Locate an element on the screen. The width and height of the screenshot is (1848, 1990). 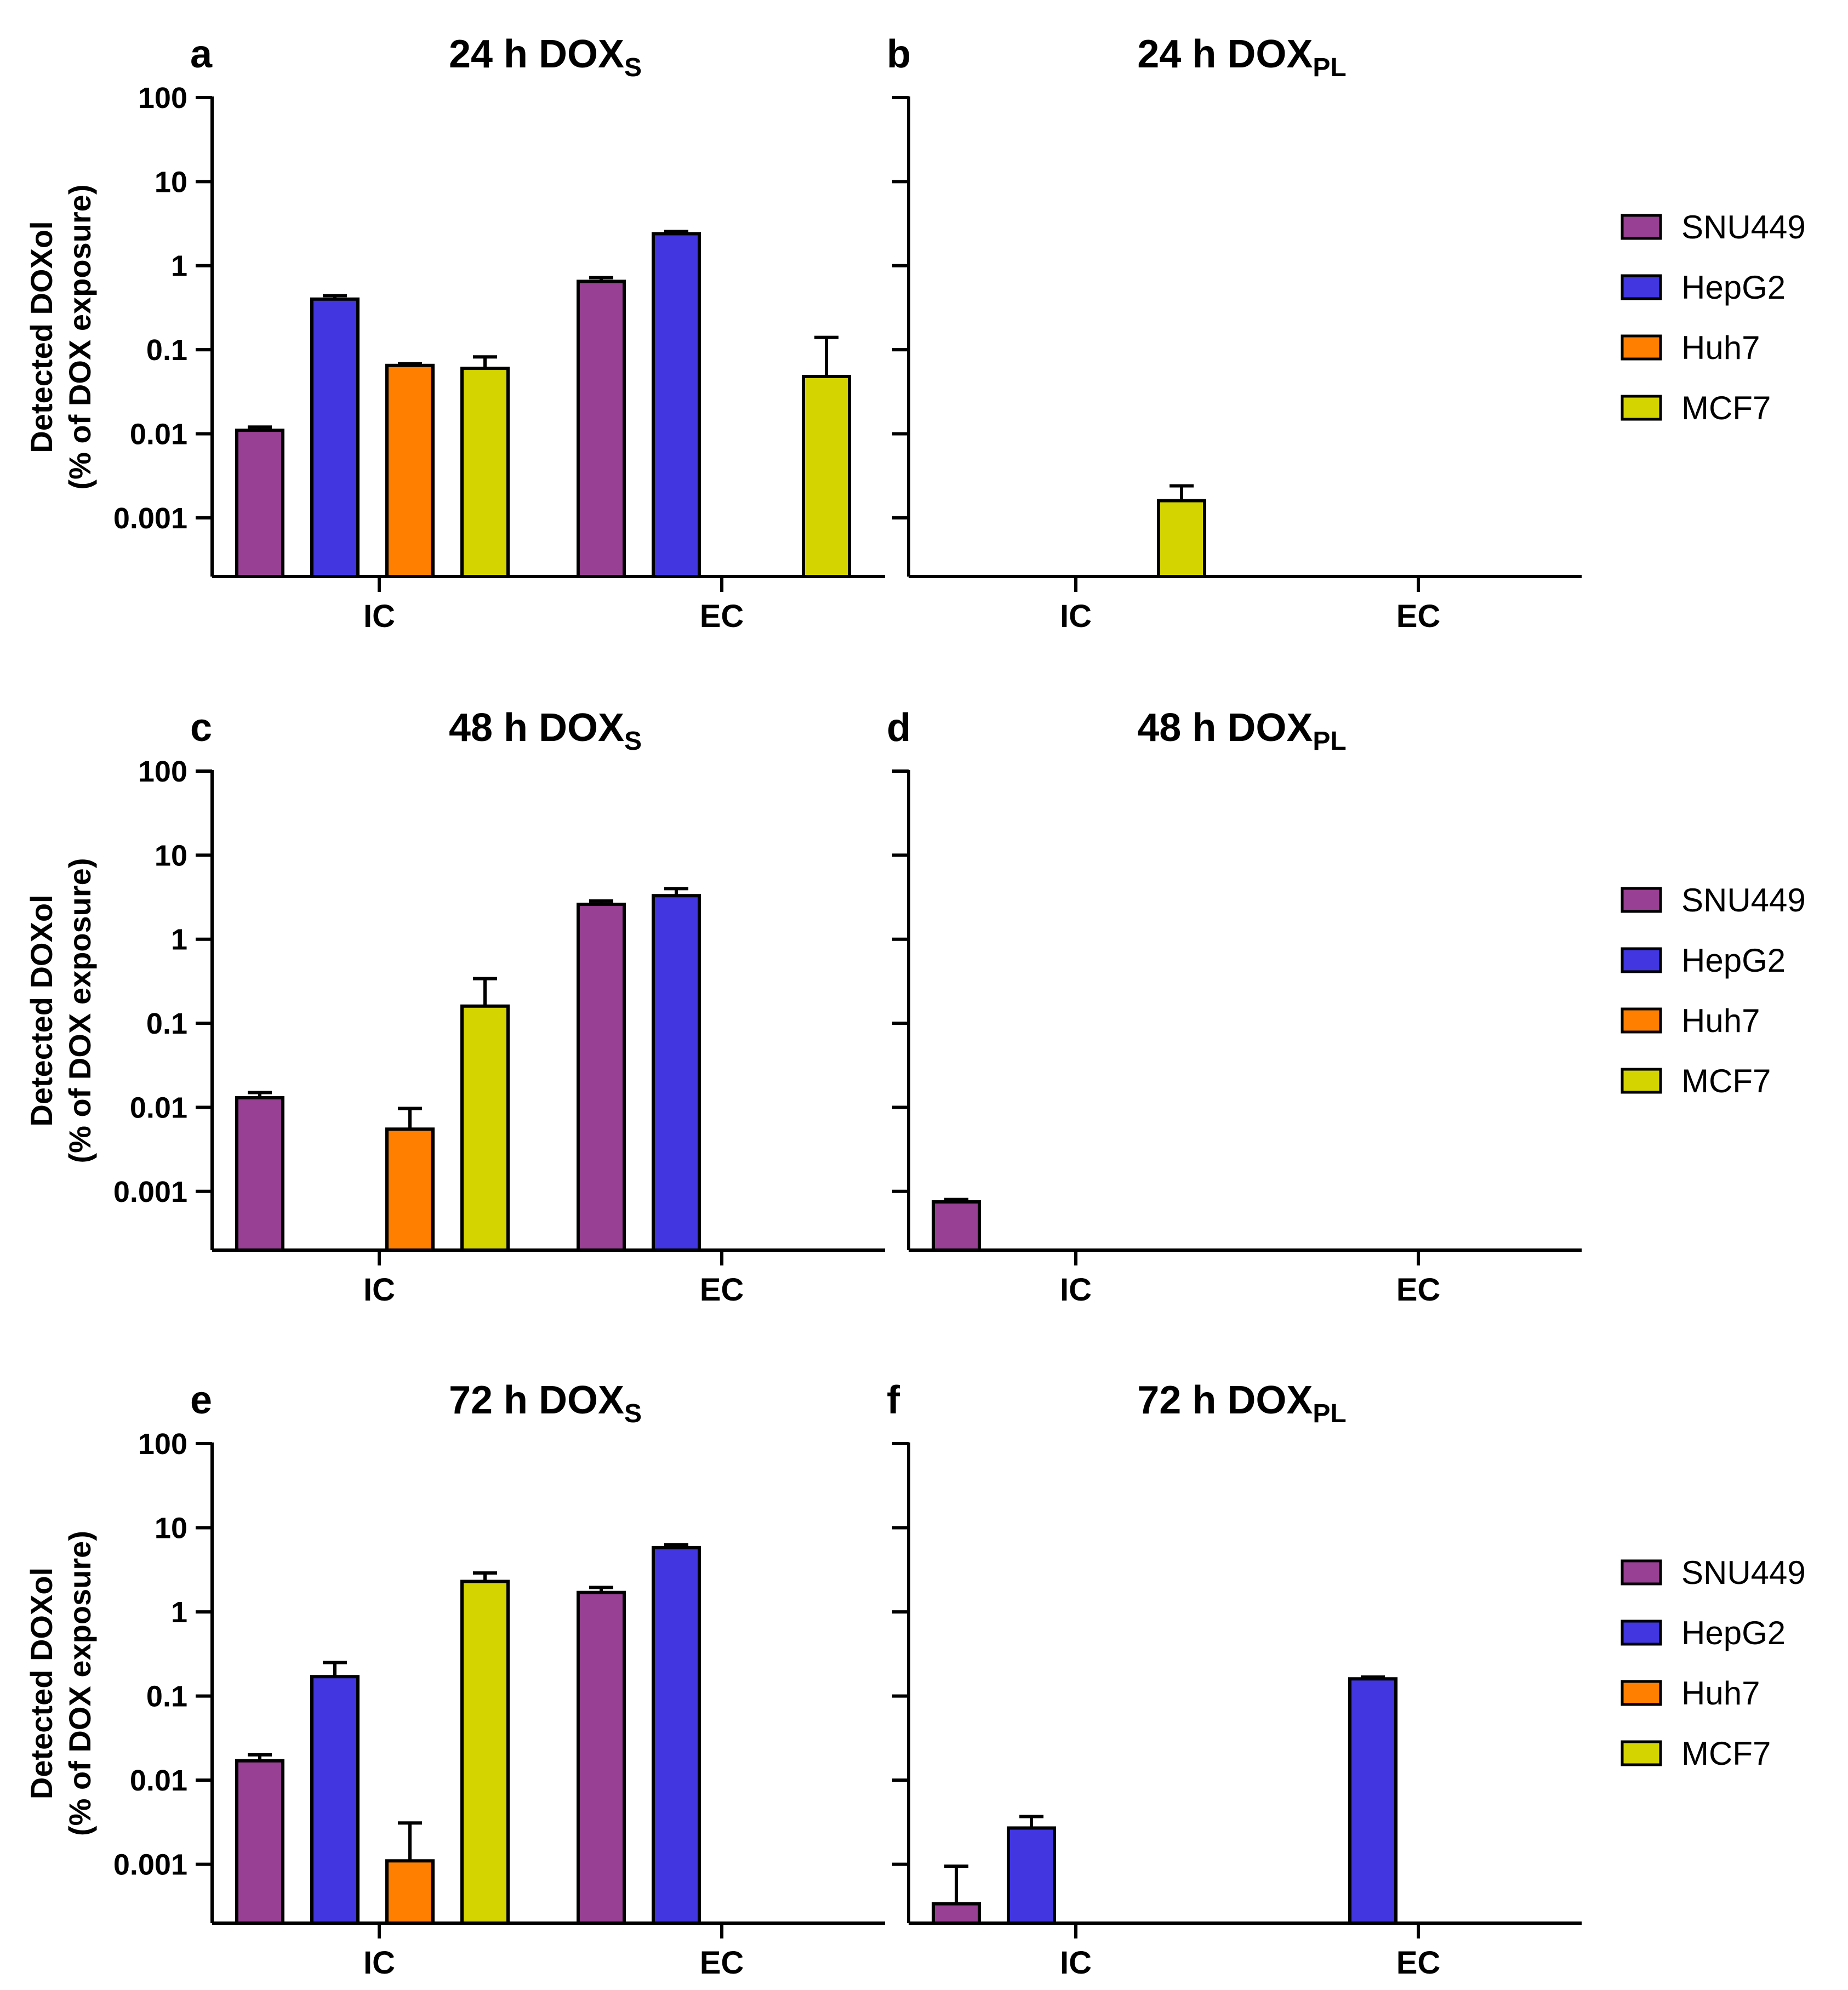
panel-letter: f is located at coordinates (893, 1400).